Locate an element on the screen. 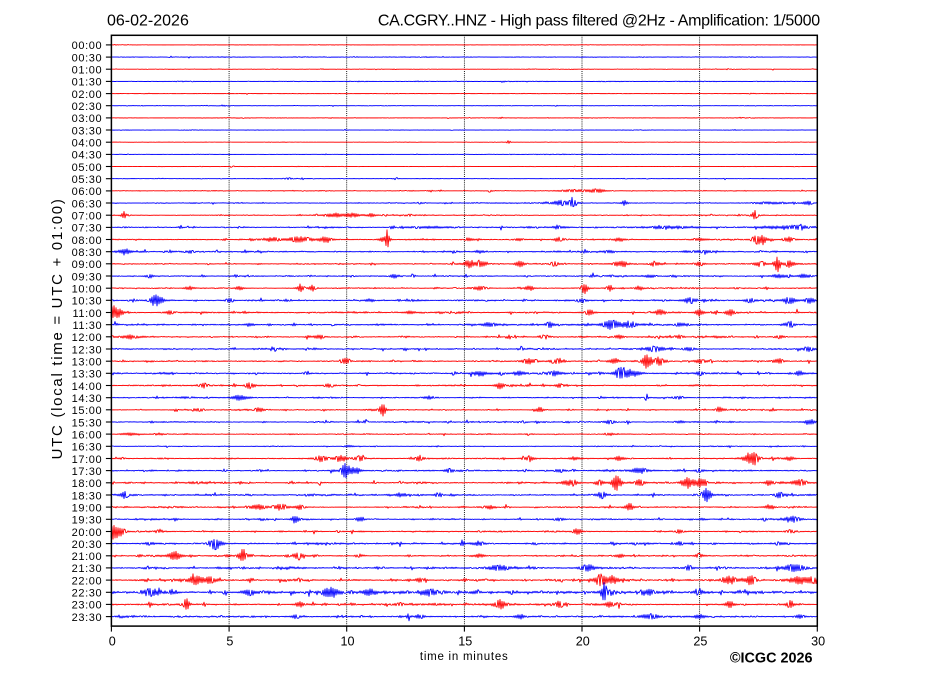 This screenshot has height=696, width=927. svg-text: 04:00 is located at coordinates (87, 144).